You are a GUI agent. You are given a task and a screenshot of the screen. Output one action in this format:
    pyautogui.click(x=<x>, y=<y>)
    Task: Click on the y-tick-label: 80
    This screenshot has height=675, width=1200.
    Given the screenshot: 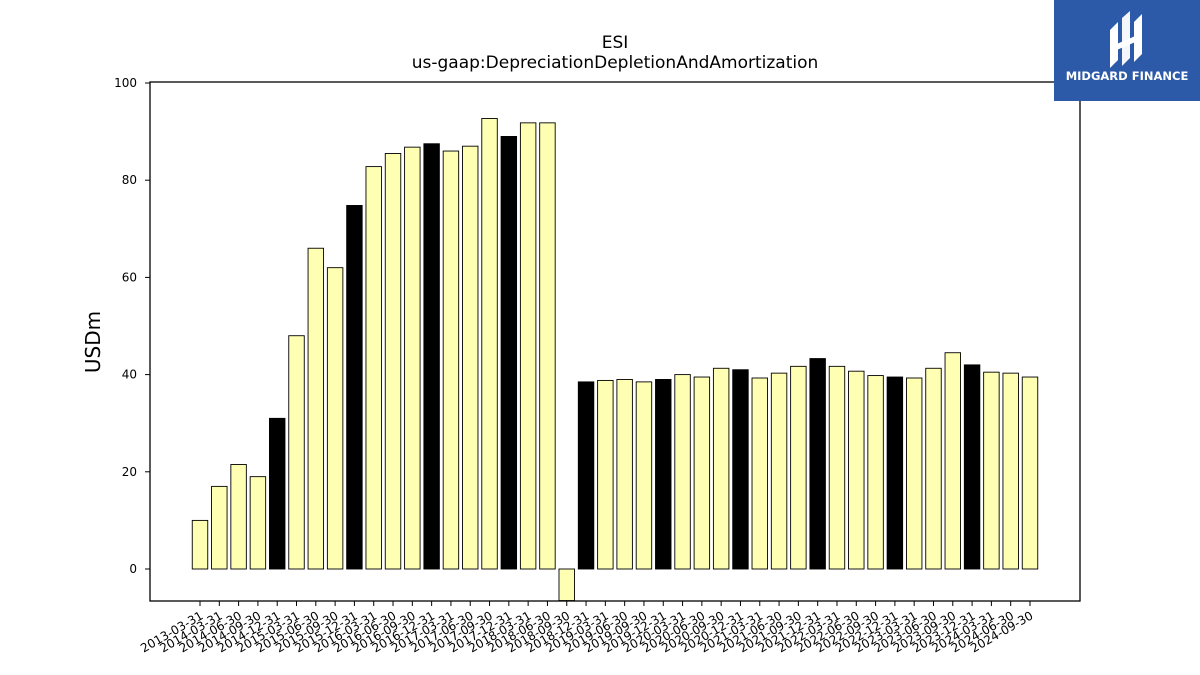 What is the action you would take?
    pyautogui.click(x=129, y=180)
    